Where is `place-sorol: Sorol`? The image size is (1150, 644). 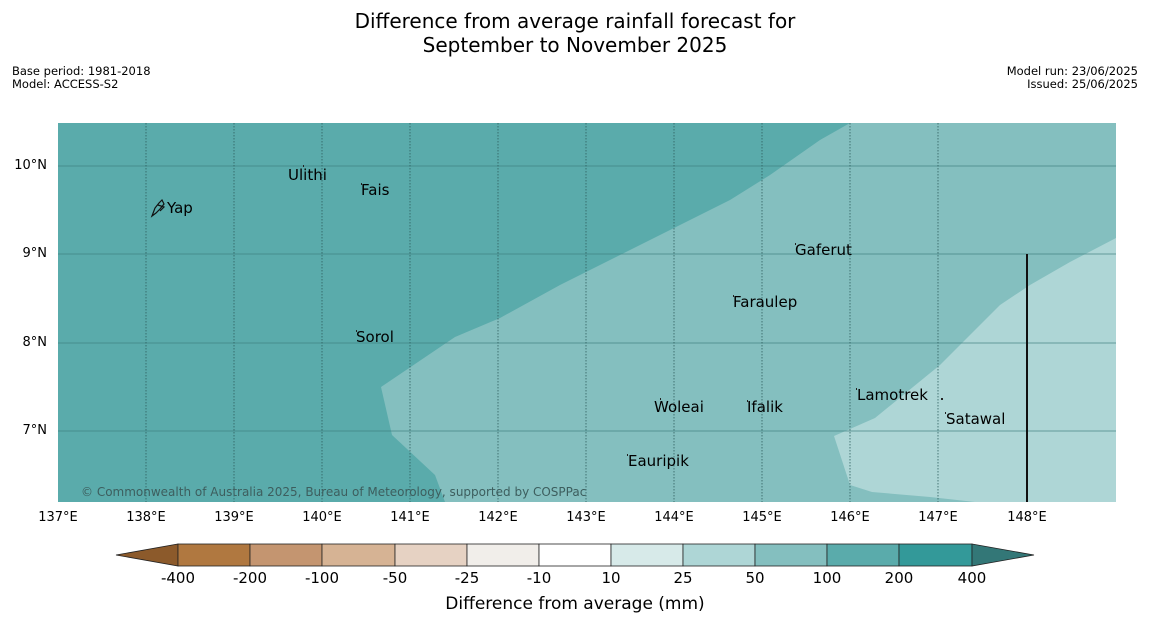
place-sorol: Sorol is located at coordinates (375, 337).